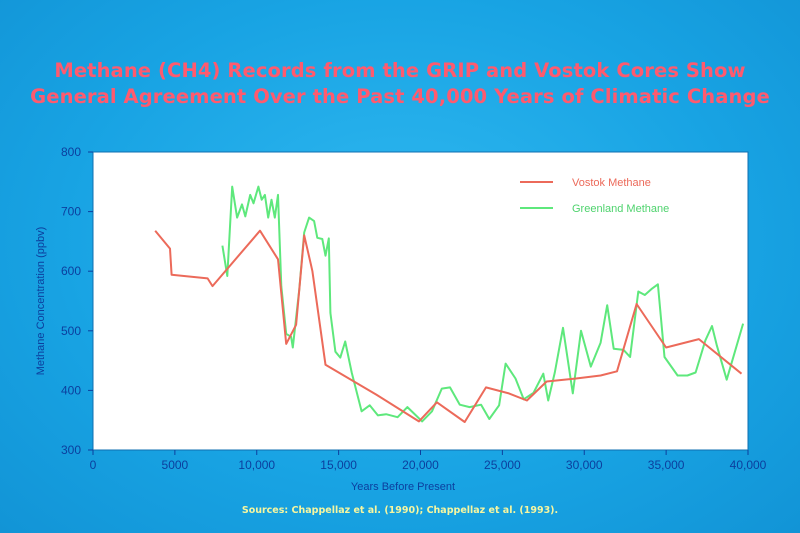 This screenshot has width=800, height=533. I want to click on x-tick-label: 30,000, so click(584, 465).